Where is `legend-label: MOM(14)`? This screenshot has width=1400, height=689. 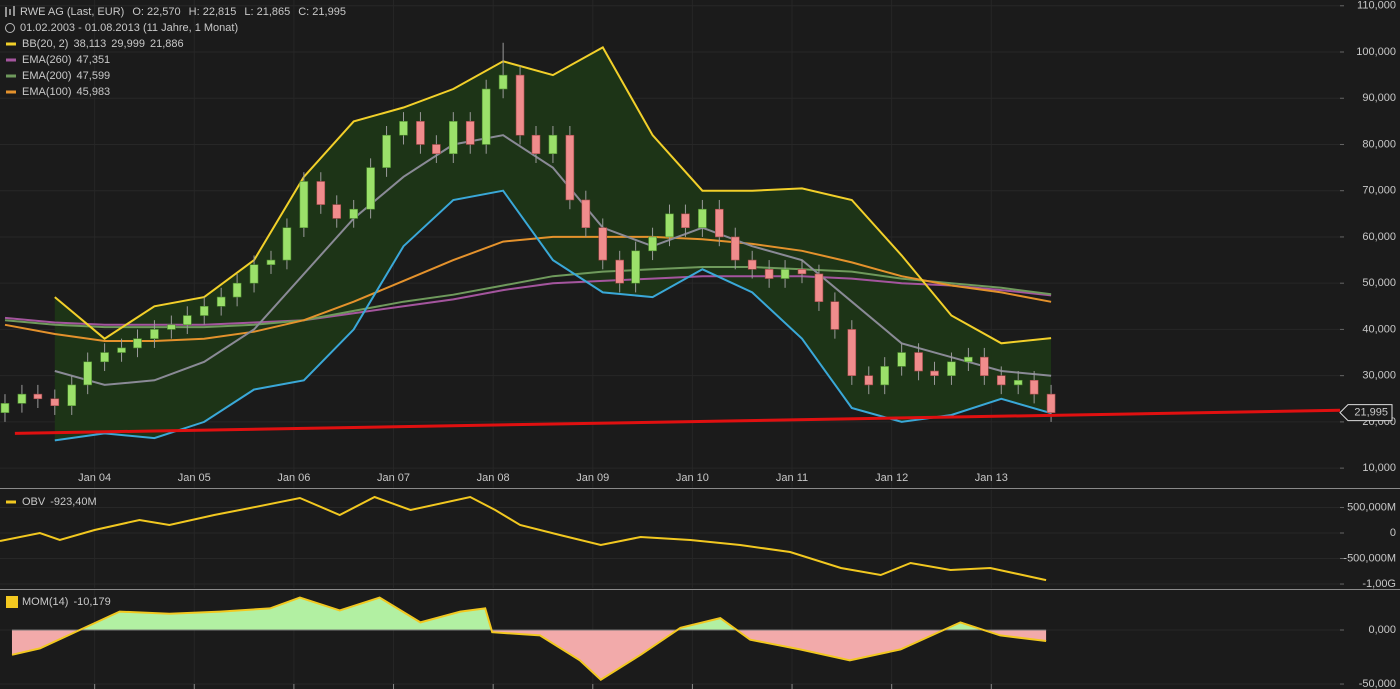
legend-label: MOM(14) is located at coordinates (45, 602).